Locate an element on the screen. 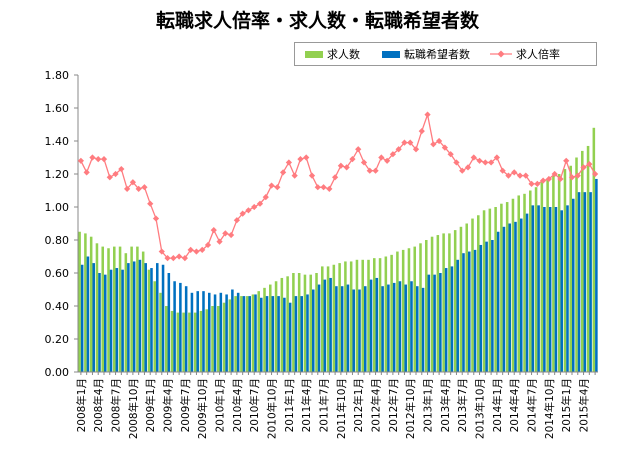 The width and height of the screenshot is (635, 455). y-tick-label: 1.40 is located at coordinates (57, 141).